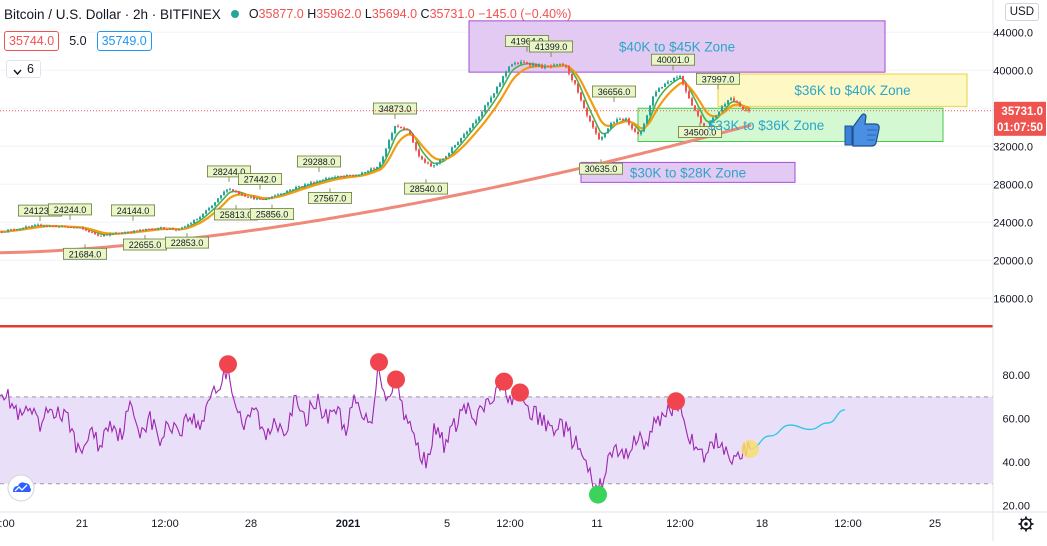 The width and height of the screenshot is (1047, 546). I want to click on zone-box, so click(842, 90).